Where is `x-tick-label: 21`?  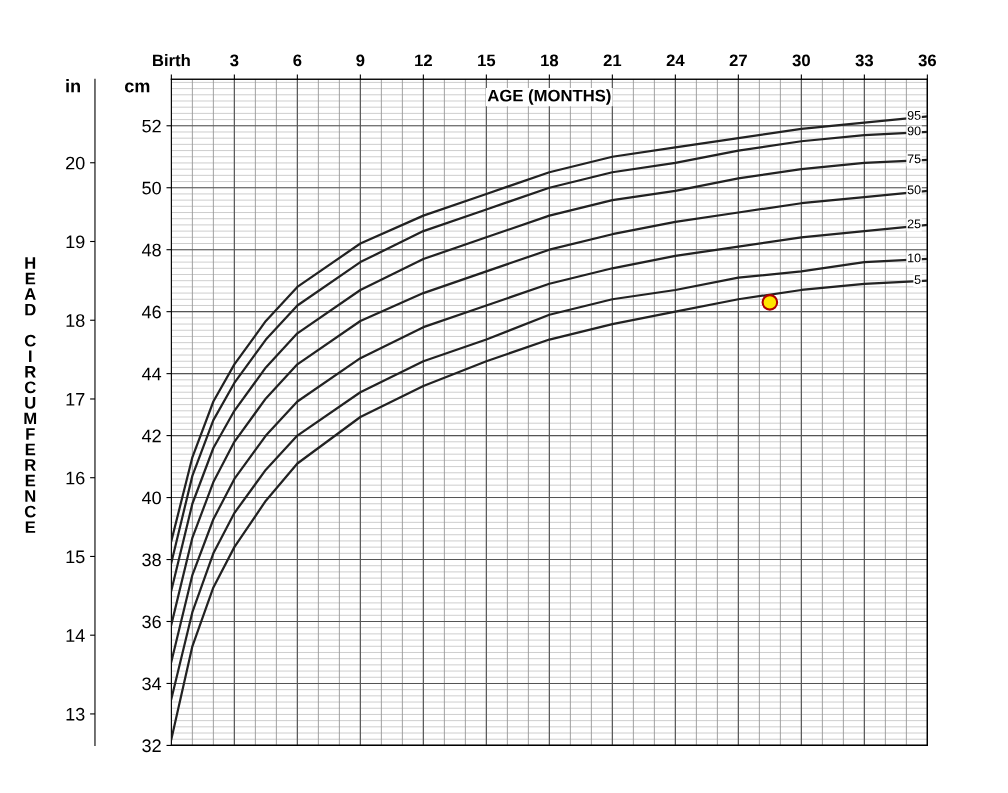
x-tick-label: 21 is located at coordinates (612, 60).